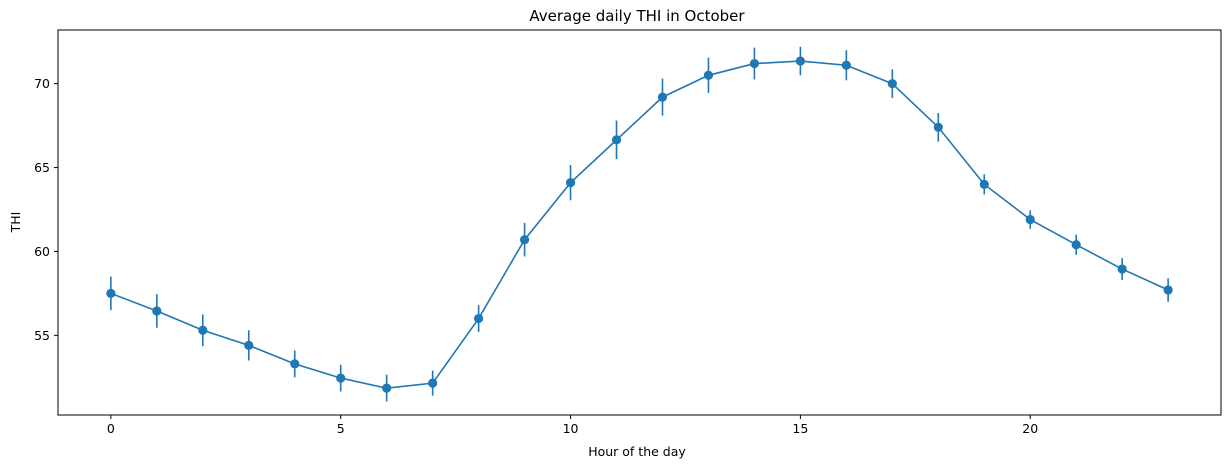 This screenshot has width=1229, height=468. Describe the element at coordinates (15, 223) in the screenshot. I see `y-axis-label: THI` at that location.